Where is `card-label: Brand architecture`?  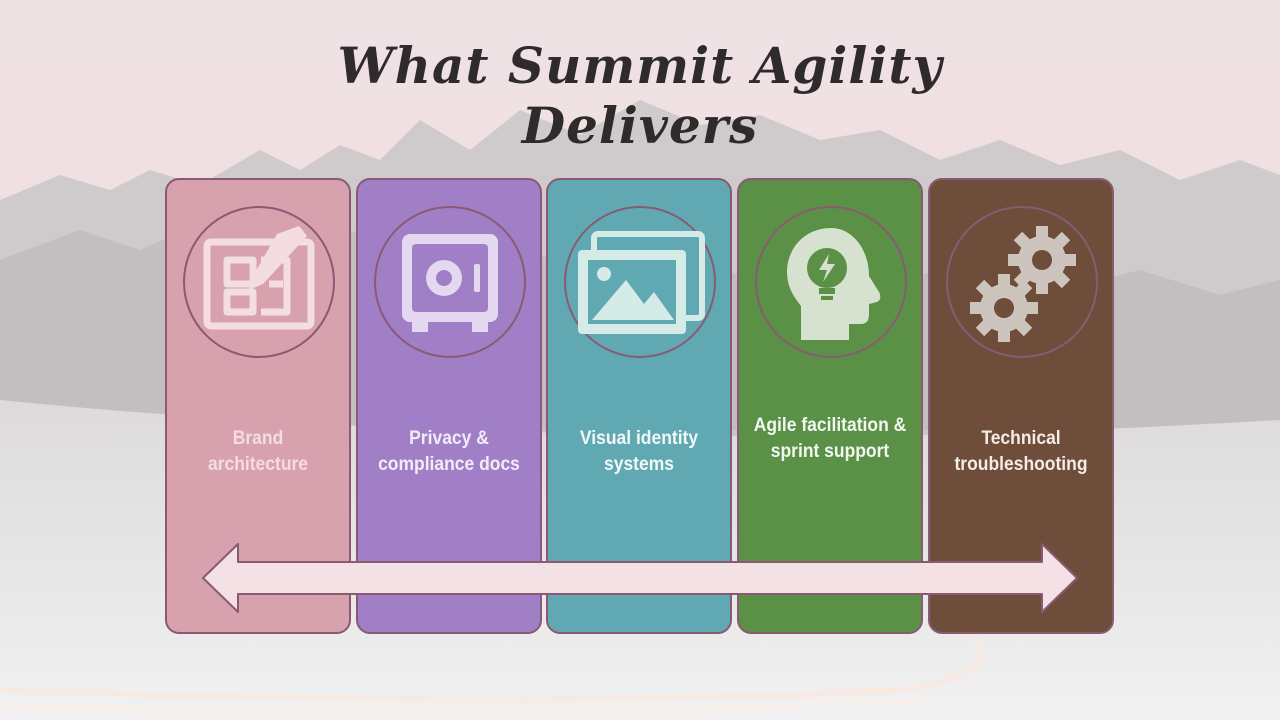 card-label: Brand architecture is located at coordinates (258, 451).